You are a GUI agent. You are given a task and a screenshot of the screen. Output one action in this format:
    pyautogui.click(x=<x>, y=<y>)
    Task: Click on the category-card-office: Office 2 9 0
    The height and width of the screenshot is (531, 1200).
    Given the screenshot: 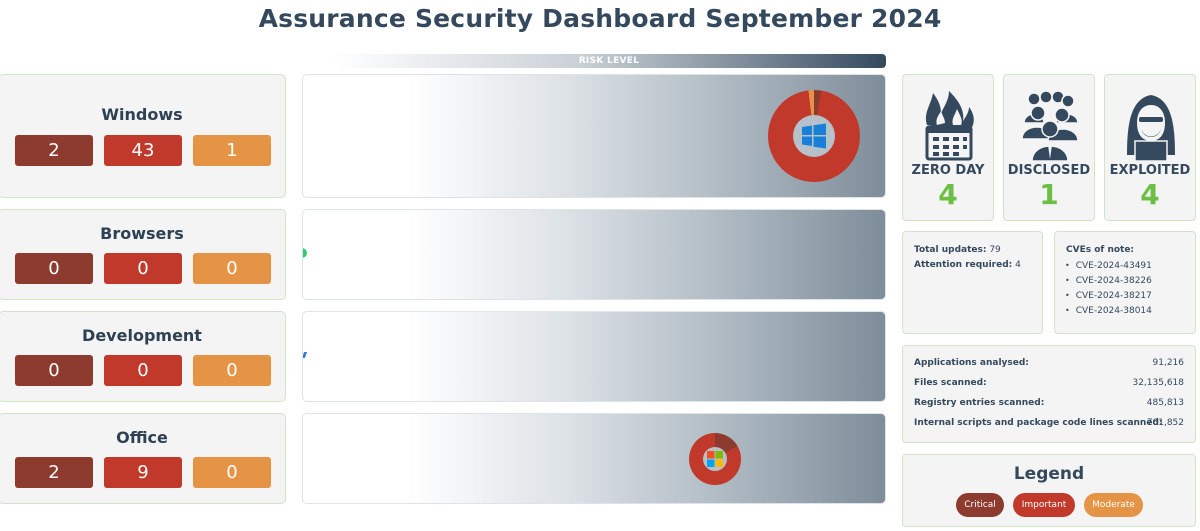 What is the action you would take?
    pyautogui.click(x=143, y=458)
    